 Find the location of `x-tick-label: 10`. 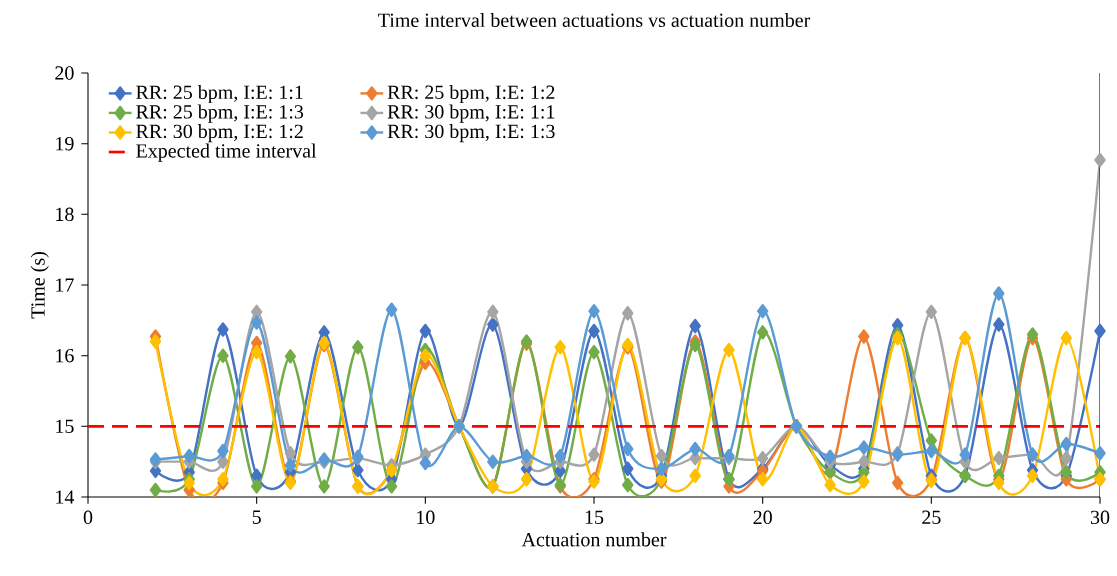

x-tick-label: 10 is located at coordinates (426, 517).